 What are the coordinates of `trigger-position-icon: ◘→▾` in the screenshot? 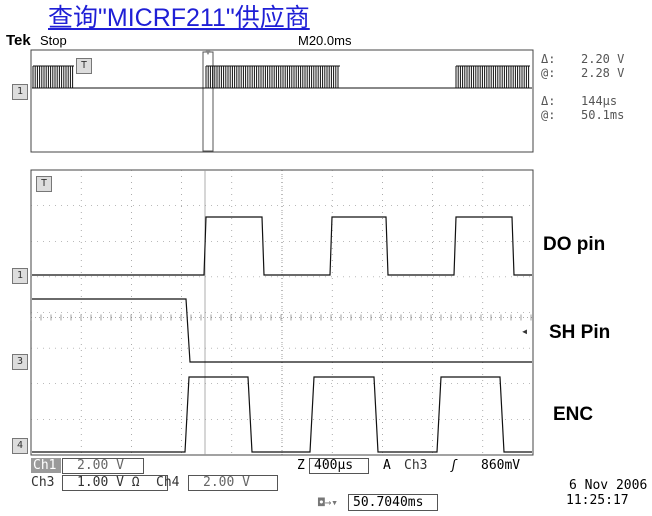 It's located at (328, 502).